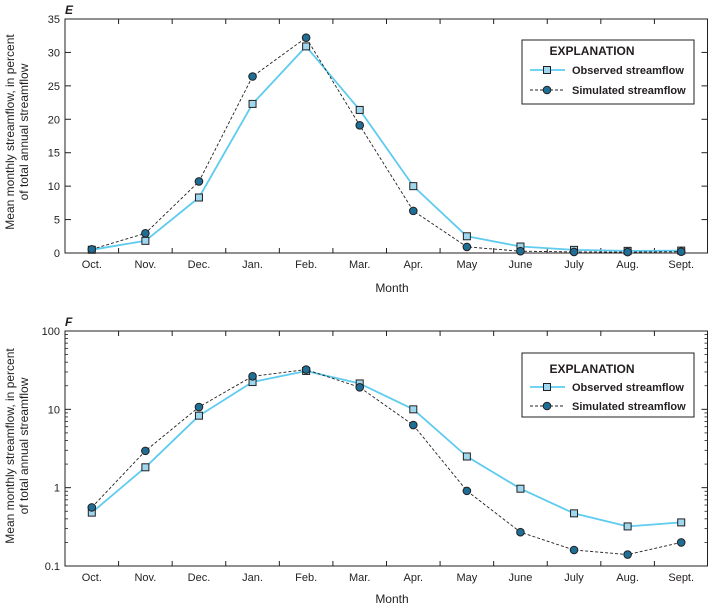  Describe the element at coordinates (629, 407) in the screenshot. I see `panel-f-legend-simulated-label: Simulated streamflow` at that location.